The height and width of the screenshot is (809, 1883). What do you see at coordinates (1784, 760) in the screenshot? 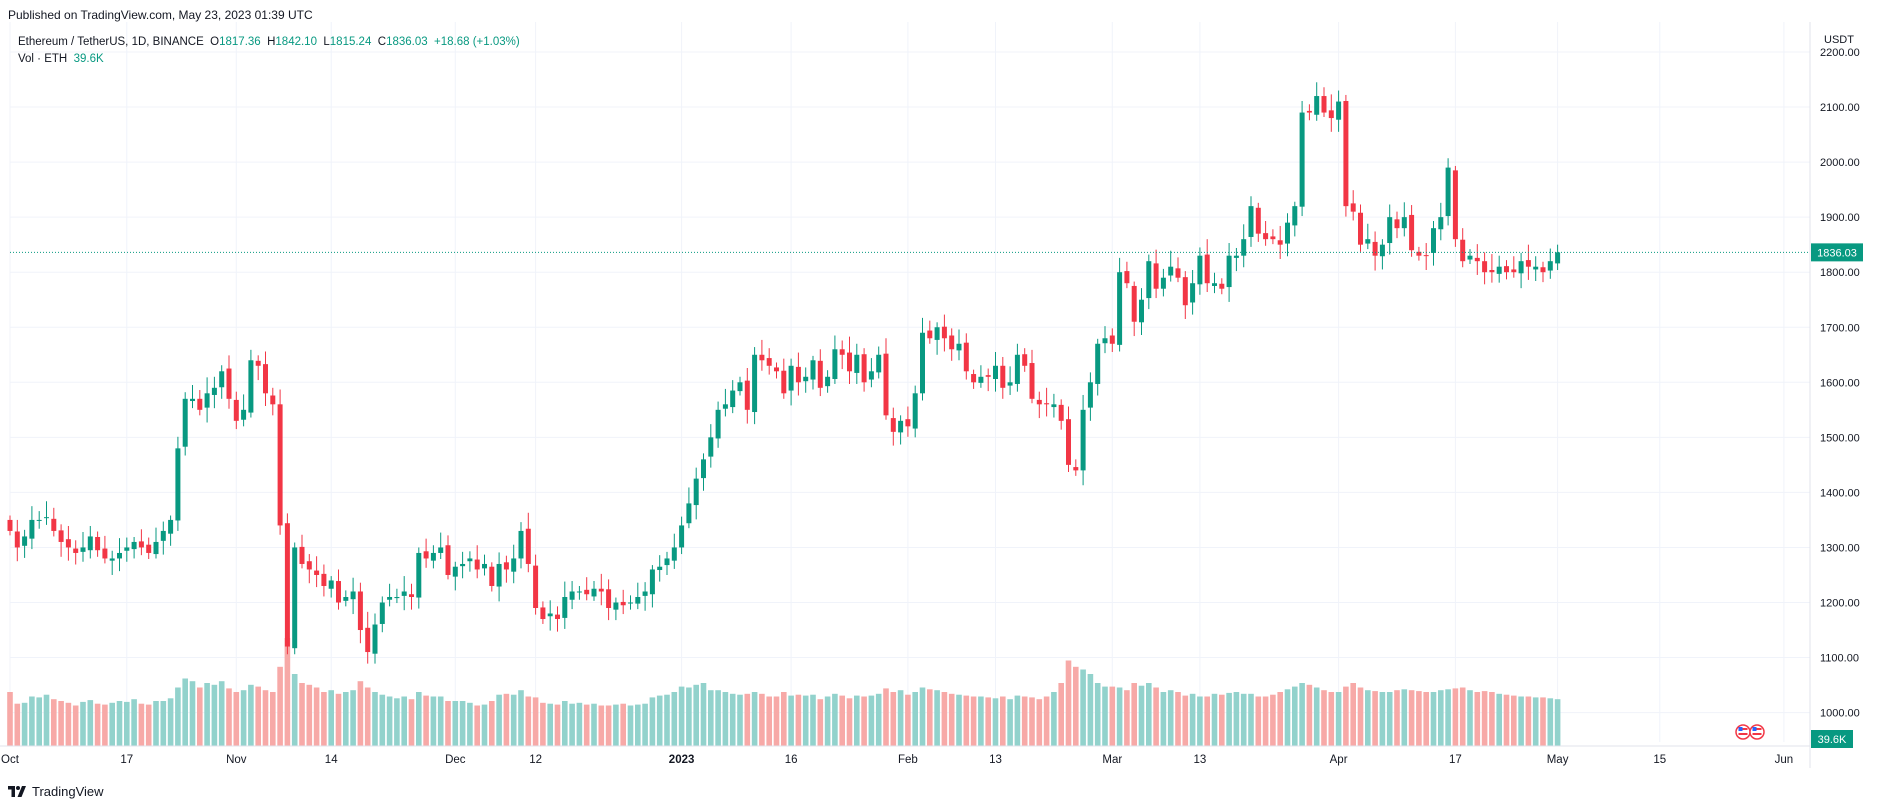
I see `x-tick-label: Jun` at bounding box center [1784, 760].